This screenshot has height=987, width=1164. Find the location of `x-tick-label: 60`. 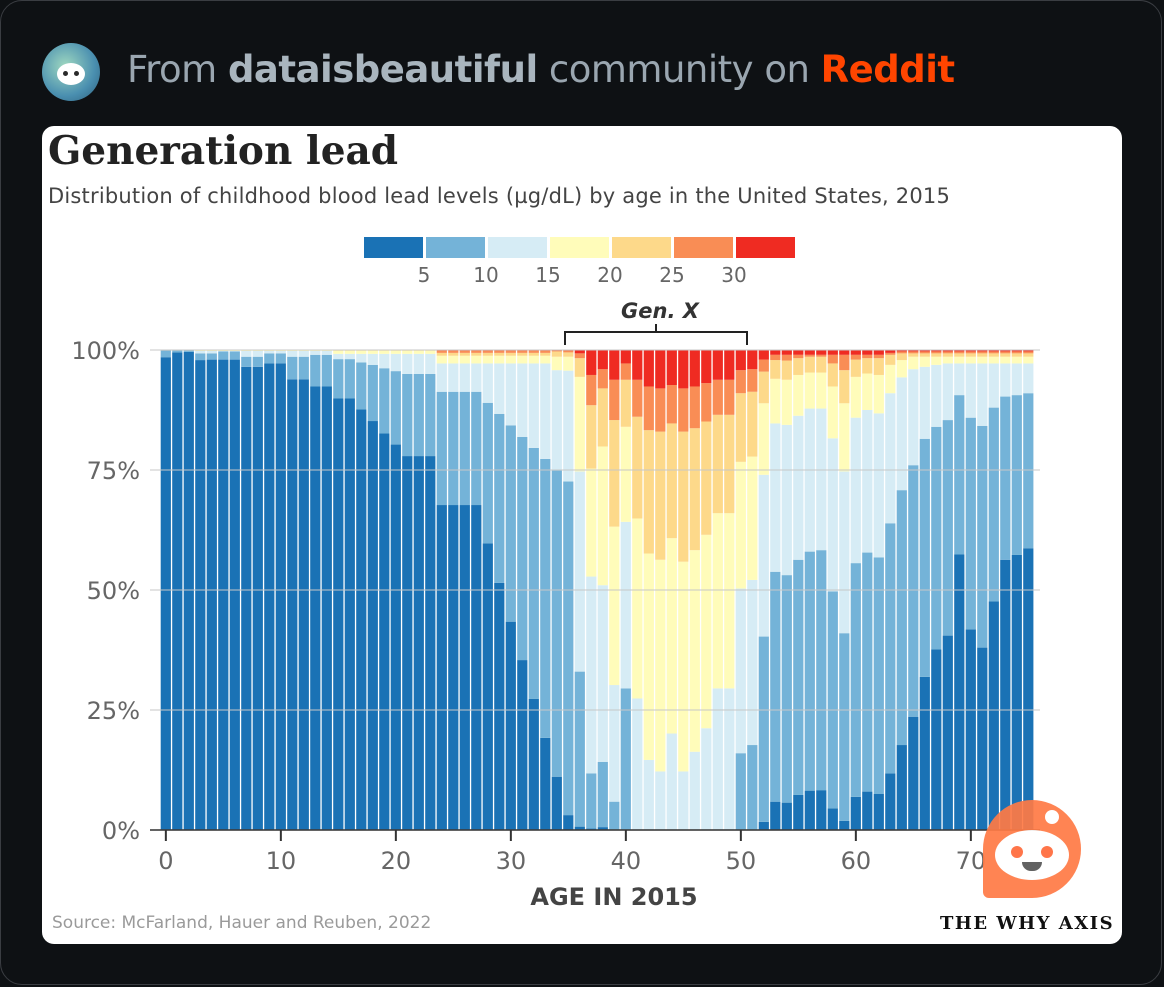

x-tick-label: 60 is located at coordinates (856, 861).